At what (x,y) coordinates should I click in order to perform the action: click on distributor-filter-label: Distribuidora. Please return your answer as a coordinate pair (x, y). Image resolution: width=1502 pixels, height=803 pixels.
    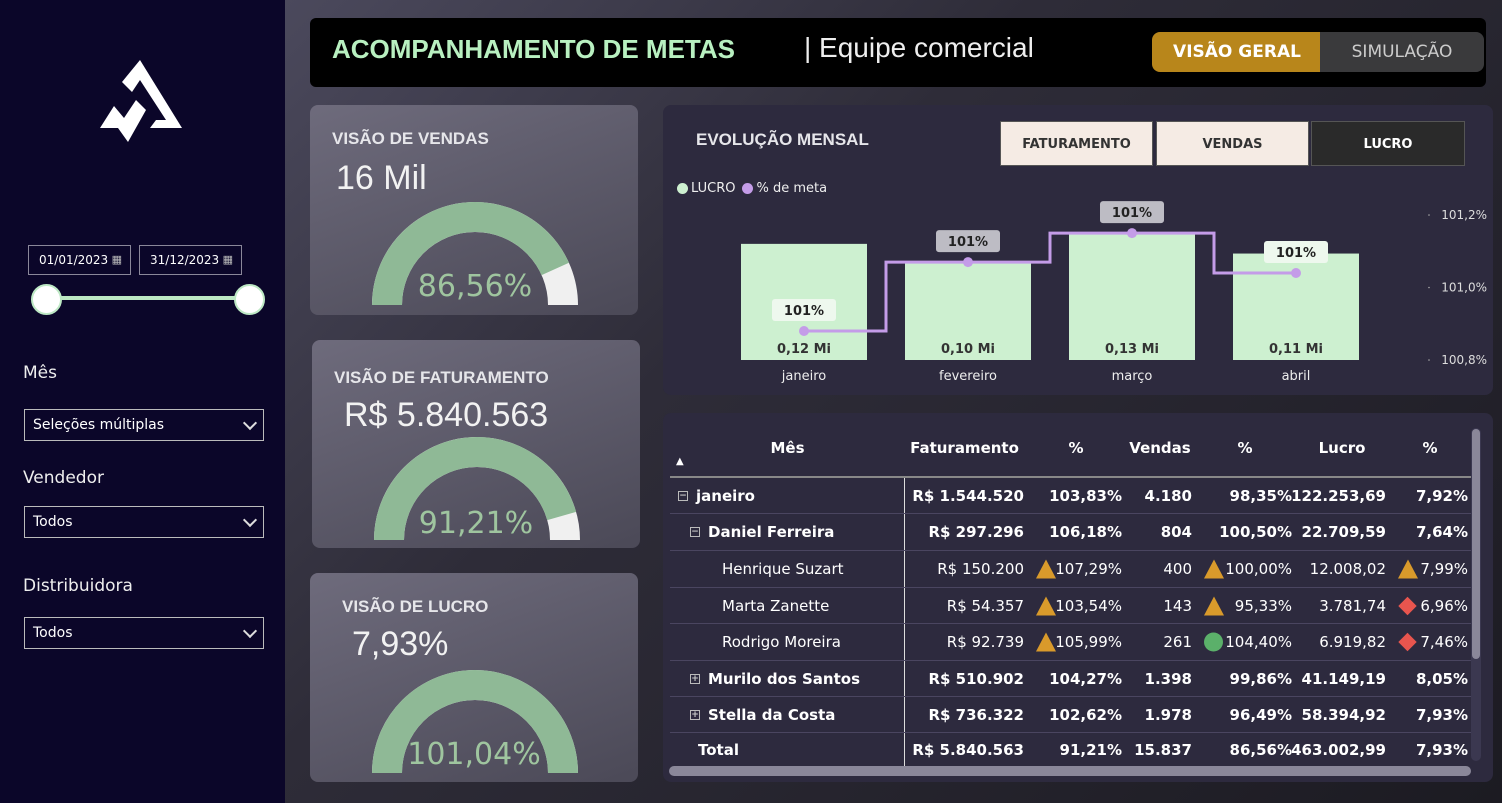
    Looking at the image, I should click on (78, 586).